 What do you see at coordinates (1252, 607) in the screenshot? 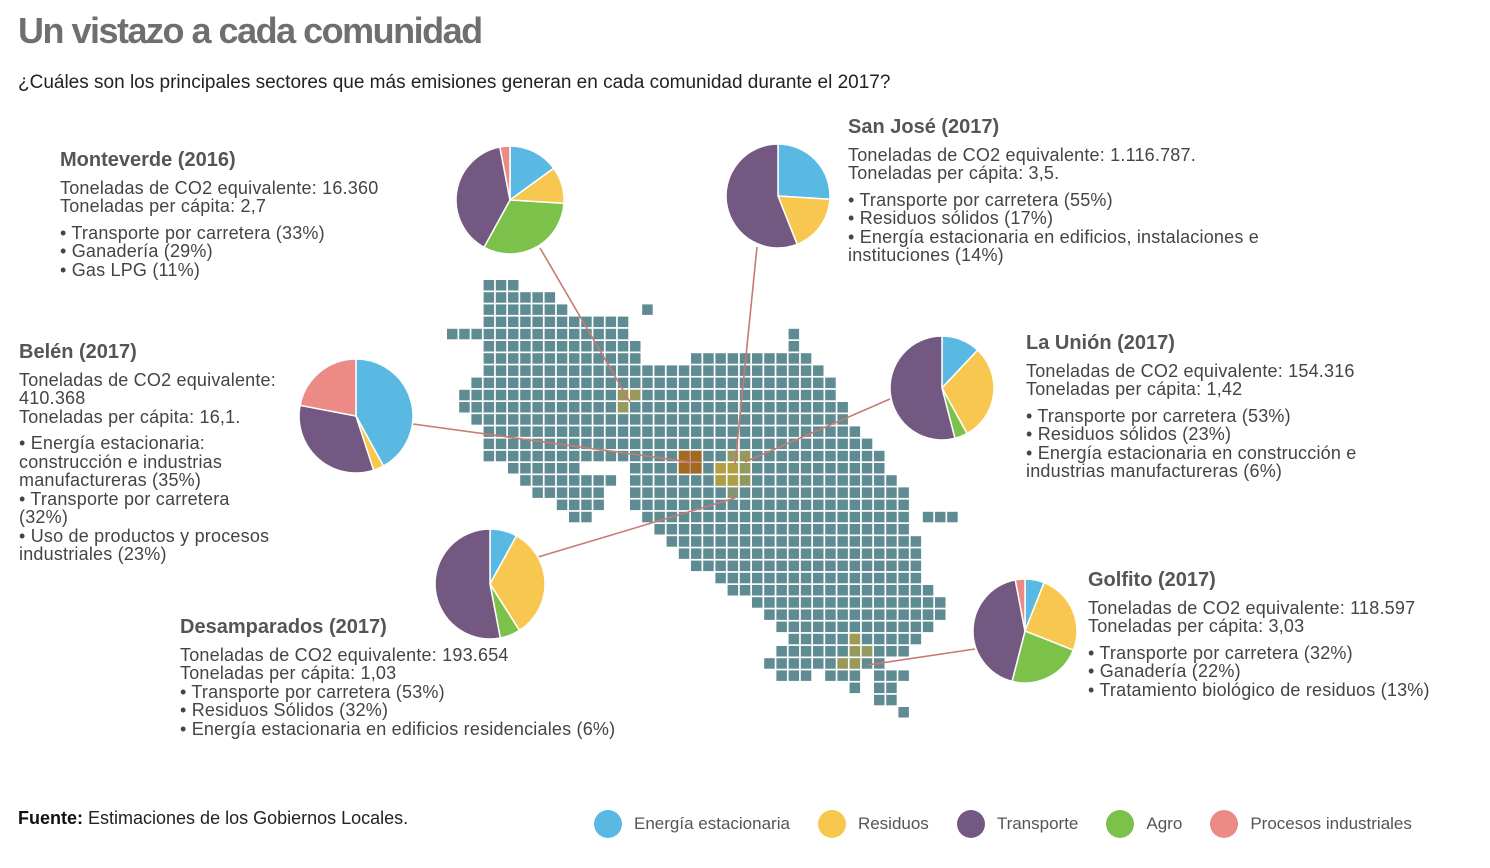
I see `stat-line: Toneladas de CO2 equivalente: 118.597` at bounding box center [1252, 607].